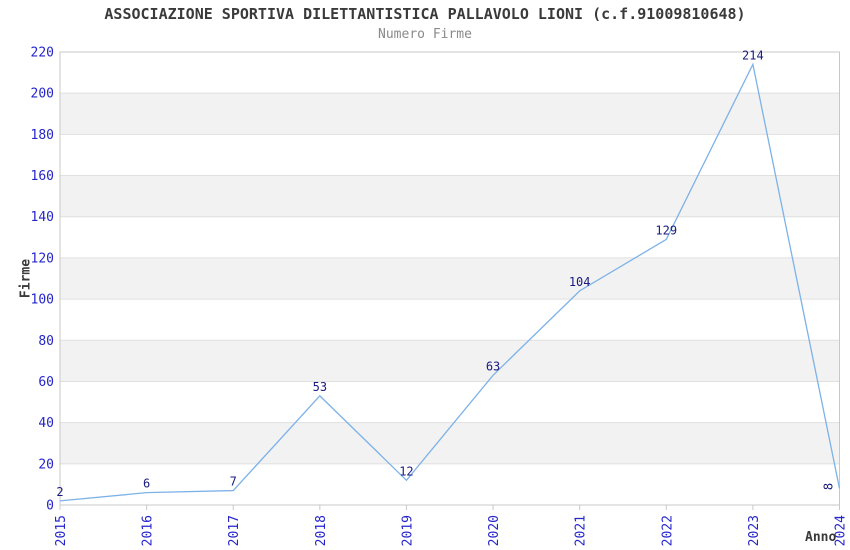 The width and height of the screenshot is (850, 550). I want to click on data-label: 129, so click(666, 230).